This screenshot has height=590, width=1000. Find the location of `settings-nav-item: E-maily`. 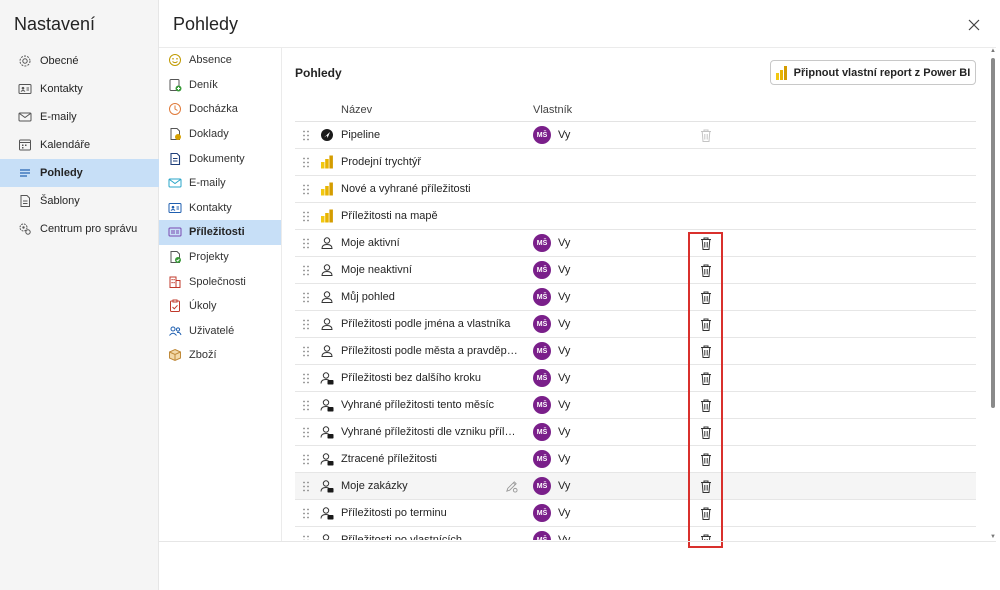

settings-nav-item: E-maily is located at coordinates (79, 117).